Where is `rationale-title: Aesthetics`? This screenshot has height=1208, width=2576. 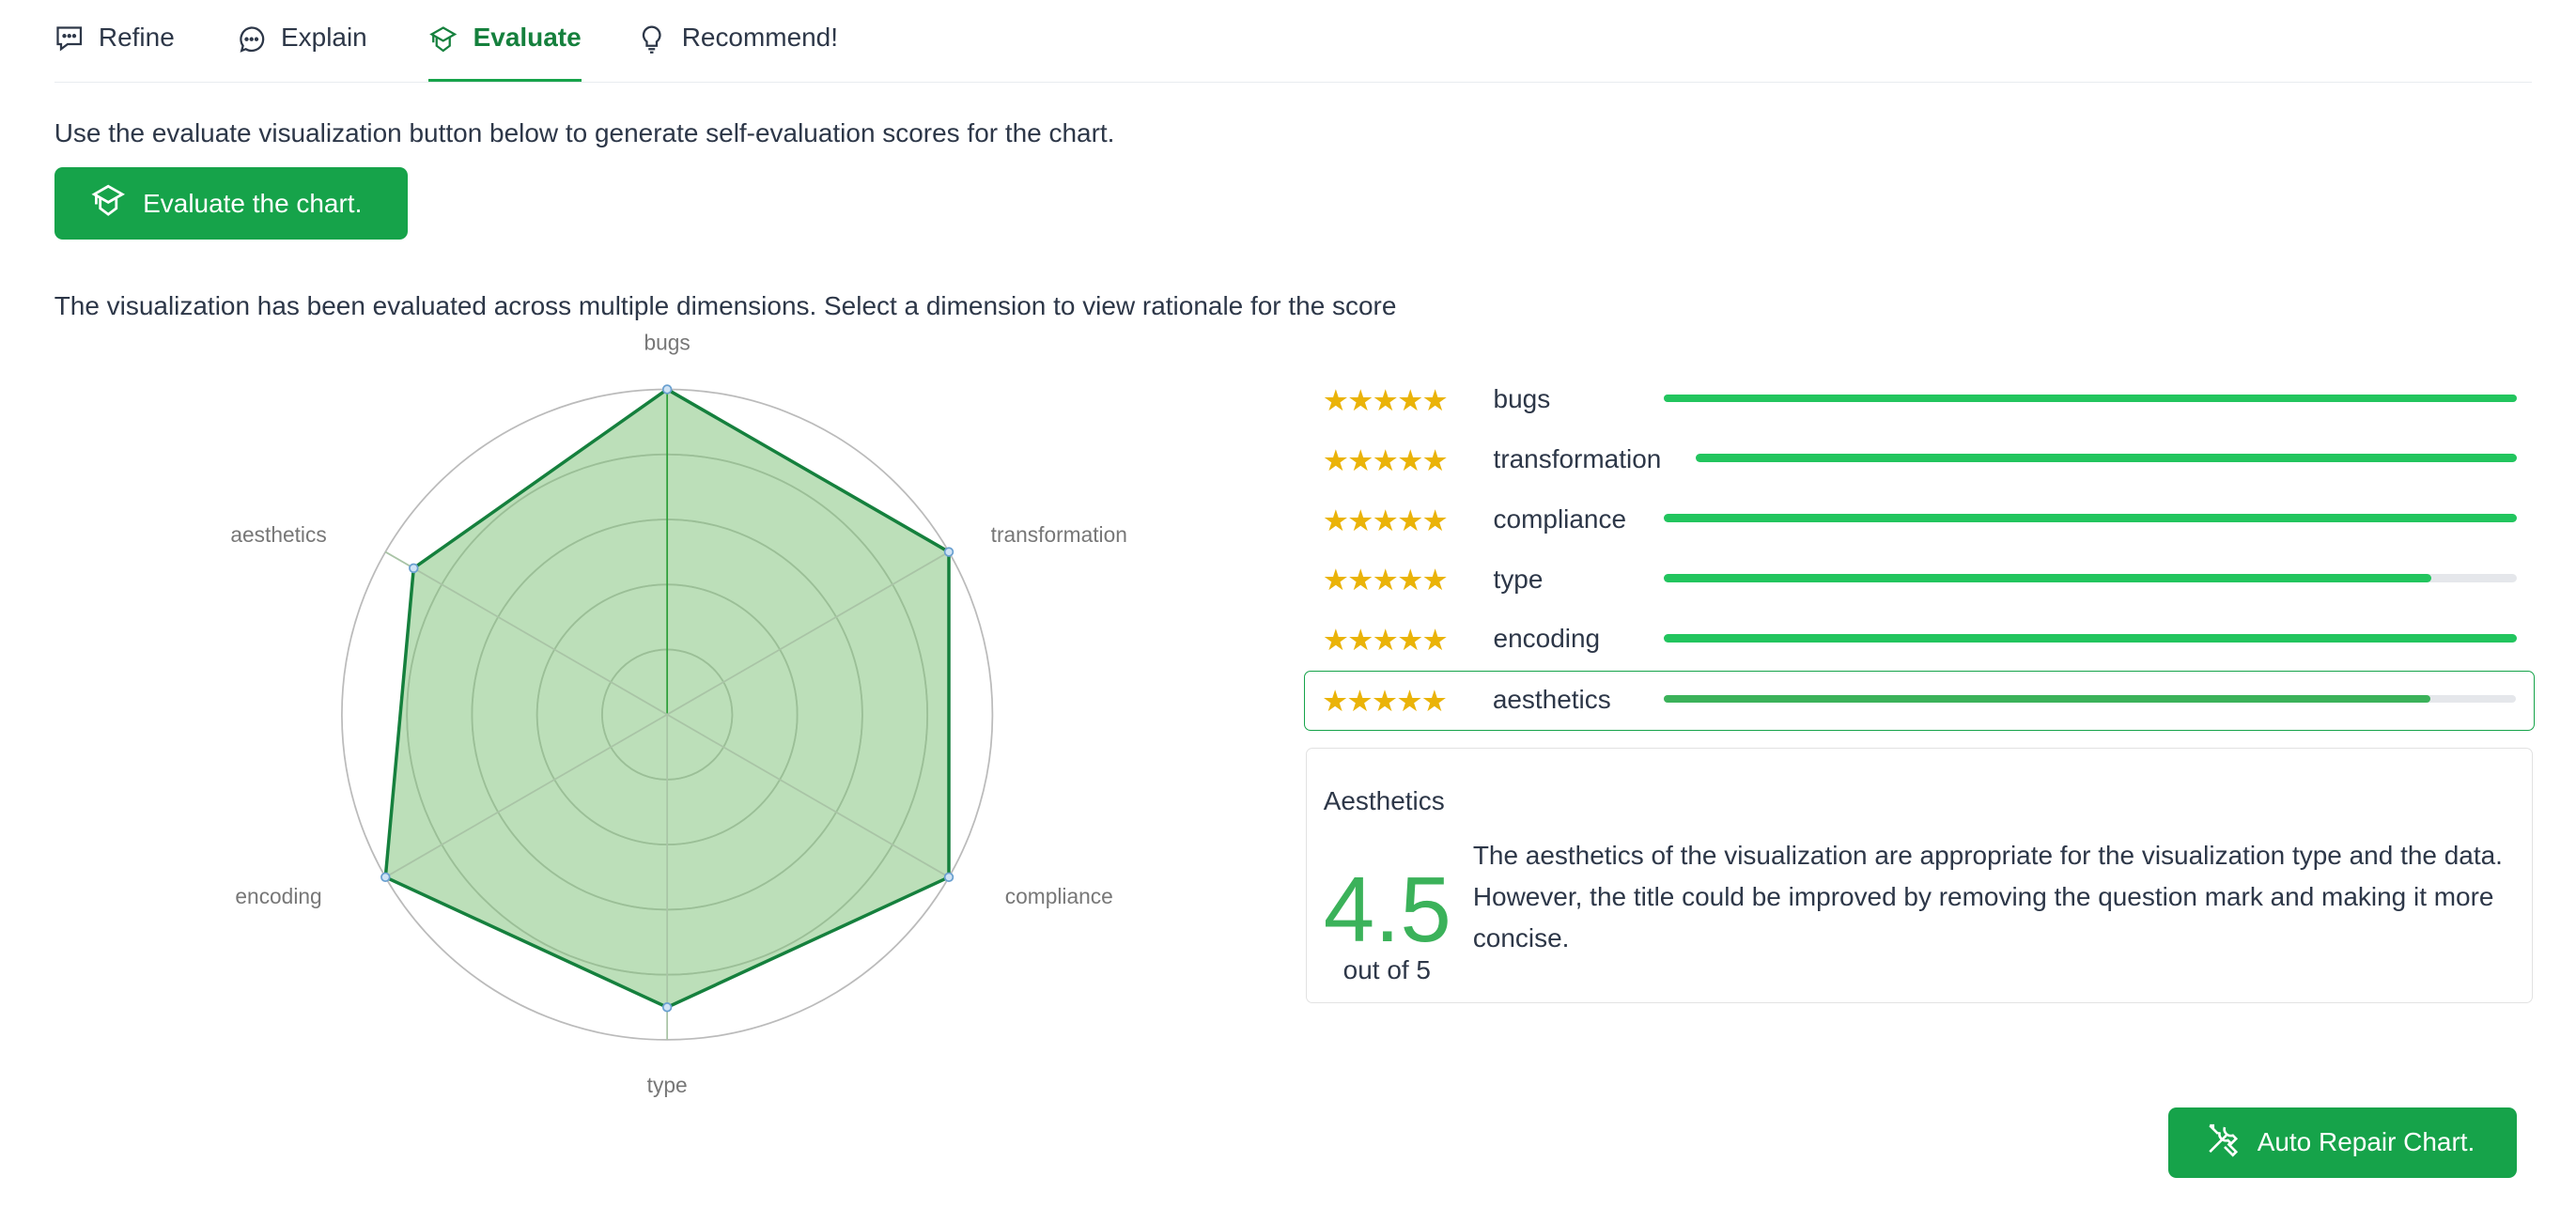
rationale-title: Aesthetics is located at coordinates (1384, 800).